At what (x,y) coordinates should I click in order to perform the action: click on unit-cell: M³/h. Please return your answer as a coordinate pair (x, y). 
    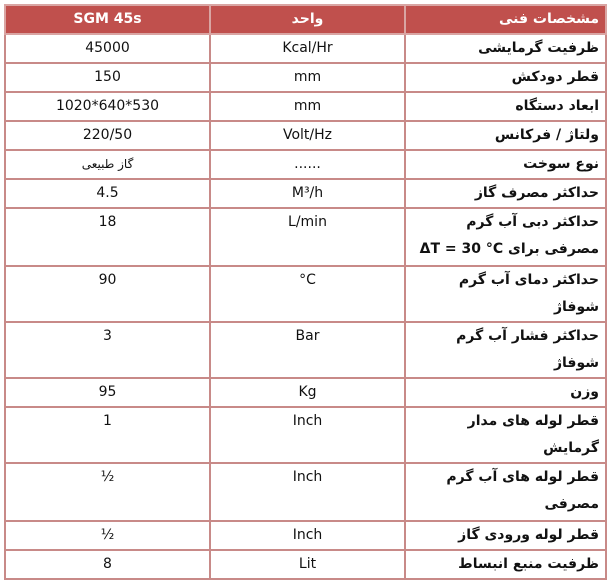
    Looking at the image, I should click on (307, 193).